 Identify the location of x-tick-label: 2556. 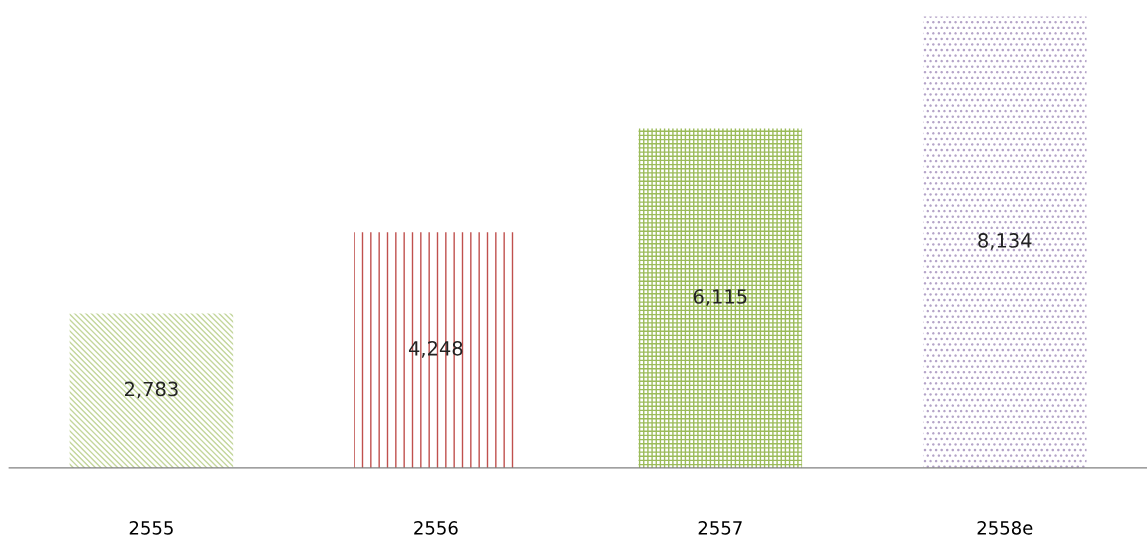
(436, 528).